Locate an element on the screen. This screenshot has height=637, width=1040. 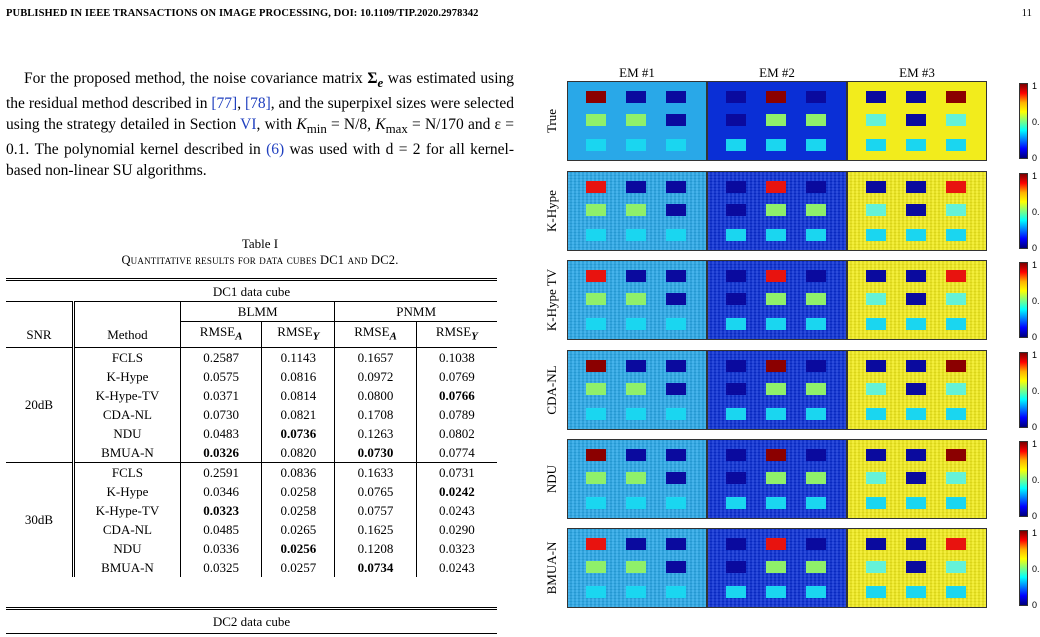
table-row: K-Hype 0.0346 0.0258 0.0765 0.0242 is located at coordinates (251, 491).